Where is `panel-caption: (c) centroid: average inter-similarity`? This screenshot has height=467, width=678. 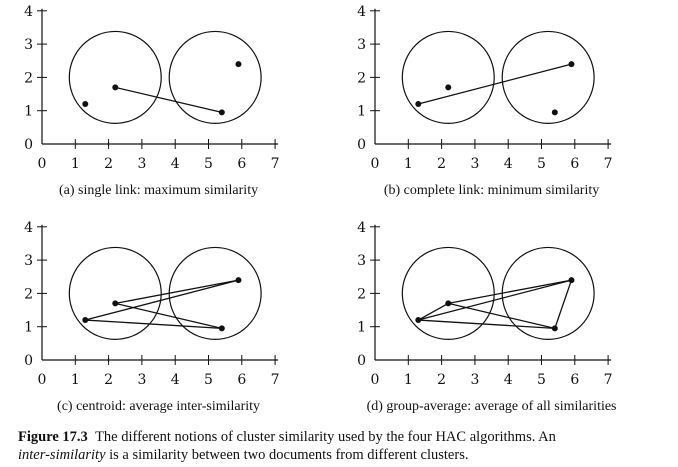 panel-caption: (c) centroid: average inter-similarity is located at coordinates (158, 406).